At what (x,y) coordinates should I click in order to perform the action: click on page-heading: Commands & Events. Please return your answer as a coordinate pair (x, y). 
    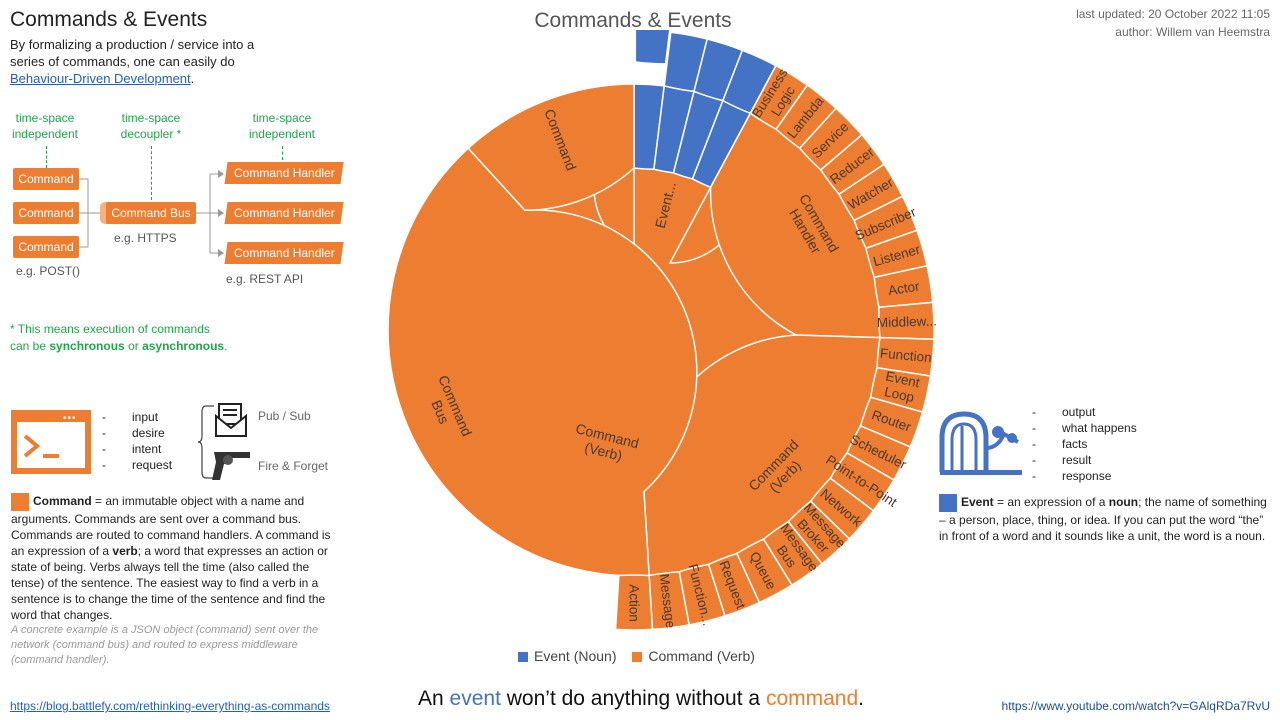
    Looking at the image, I should click on (109, 19).